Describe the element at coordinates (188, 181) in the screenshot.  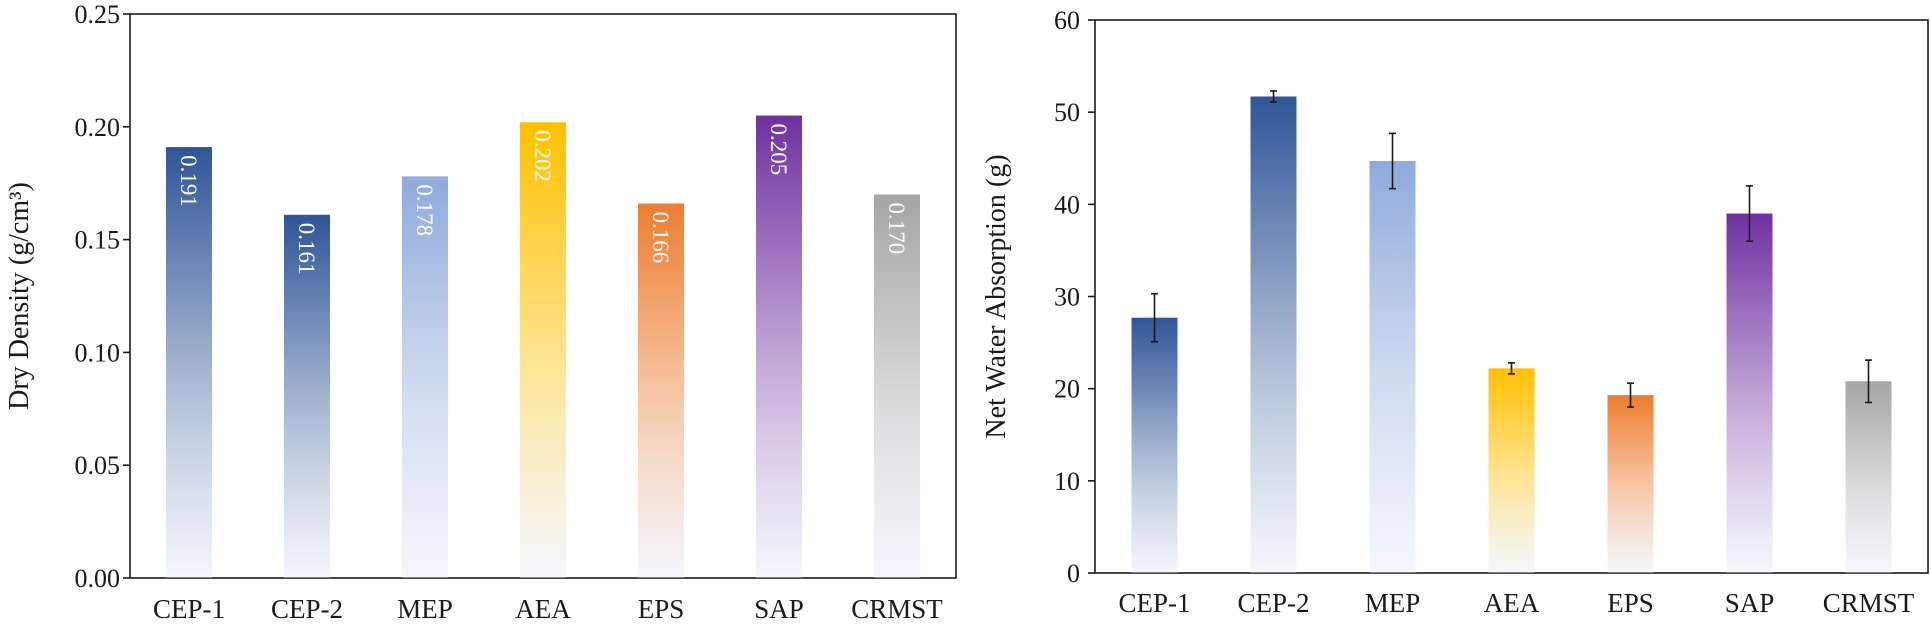
I see `bar-value-label-cep-1: 0.191` at that location.